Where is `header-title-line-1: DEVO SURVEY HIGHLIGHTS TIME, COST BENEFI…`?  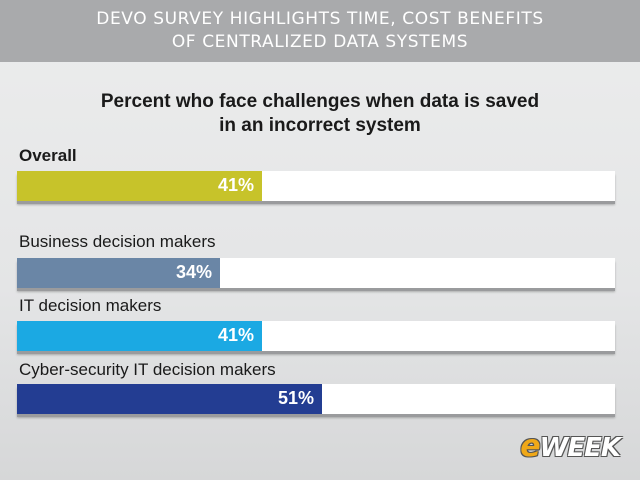 header-title-line-1: DEVO SURVEY HIGHLIGHTS TIME, COST BENEFI… is located at coordinates (320, 19).